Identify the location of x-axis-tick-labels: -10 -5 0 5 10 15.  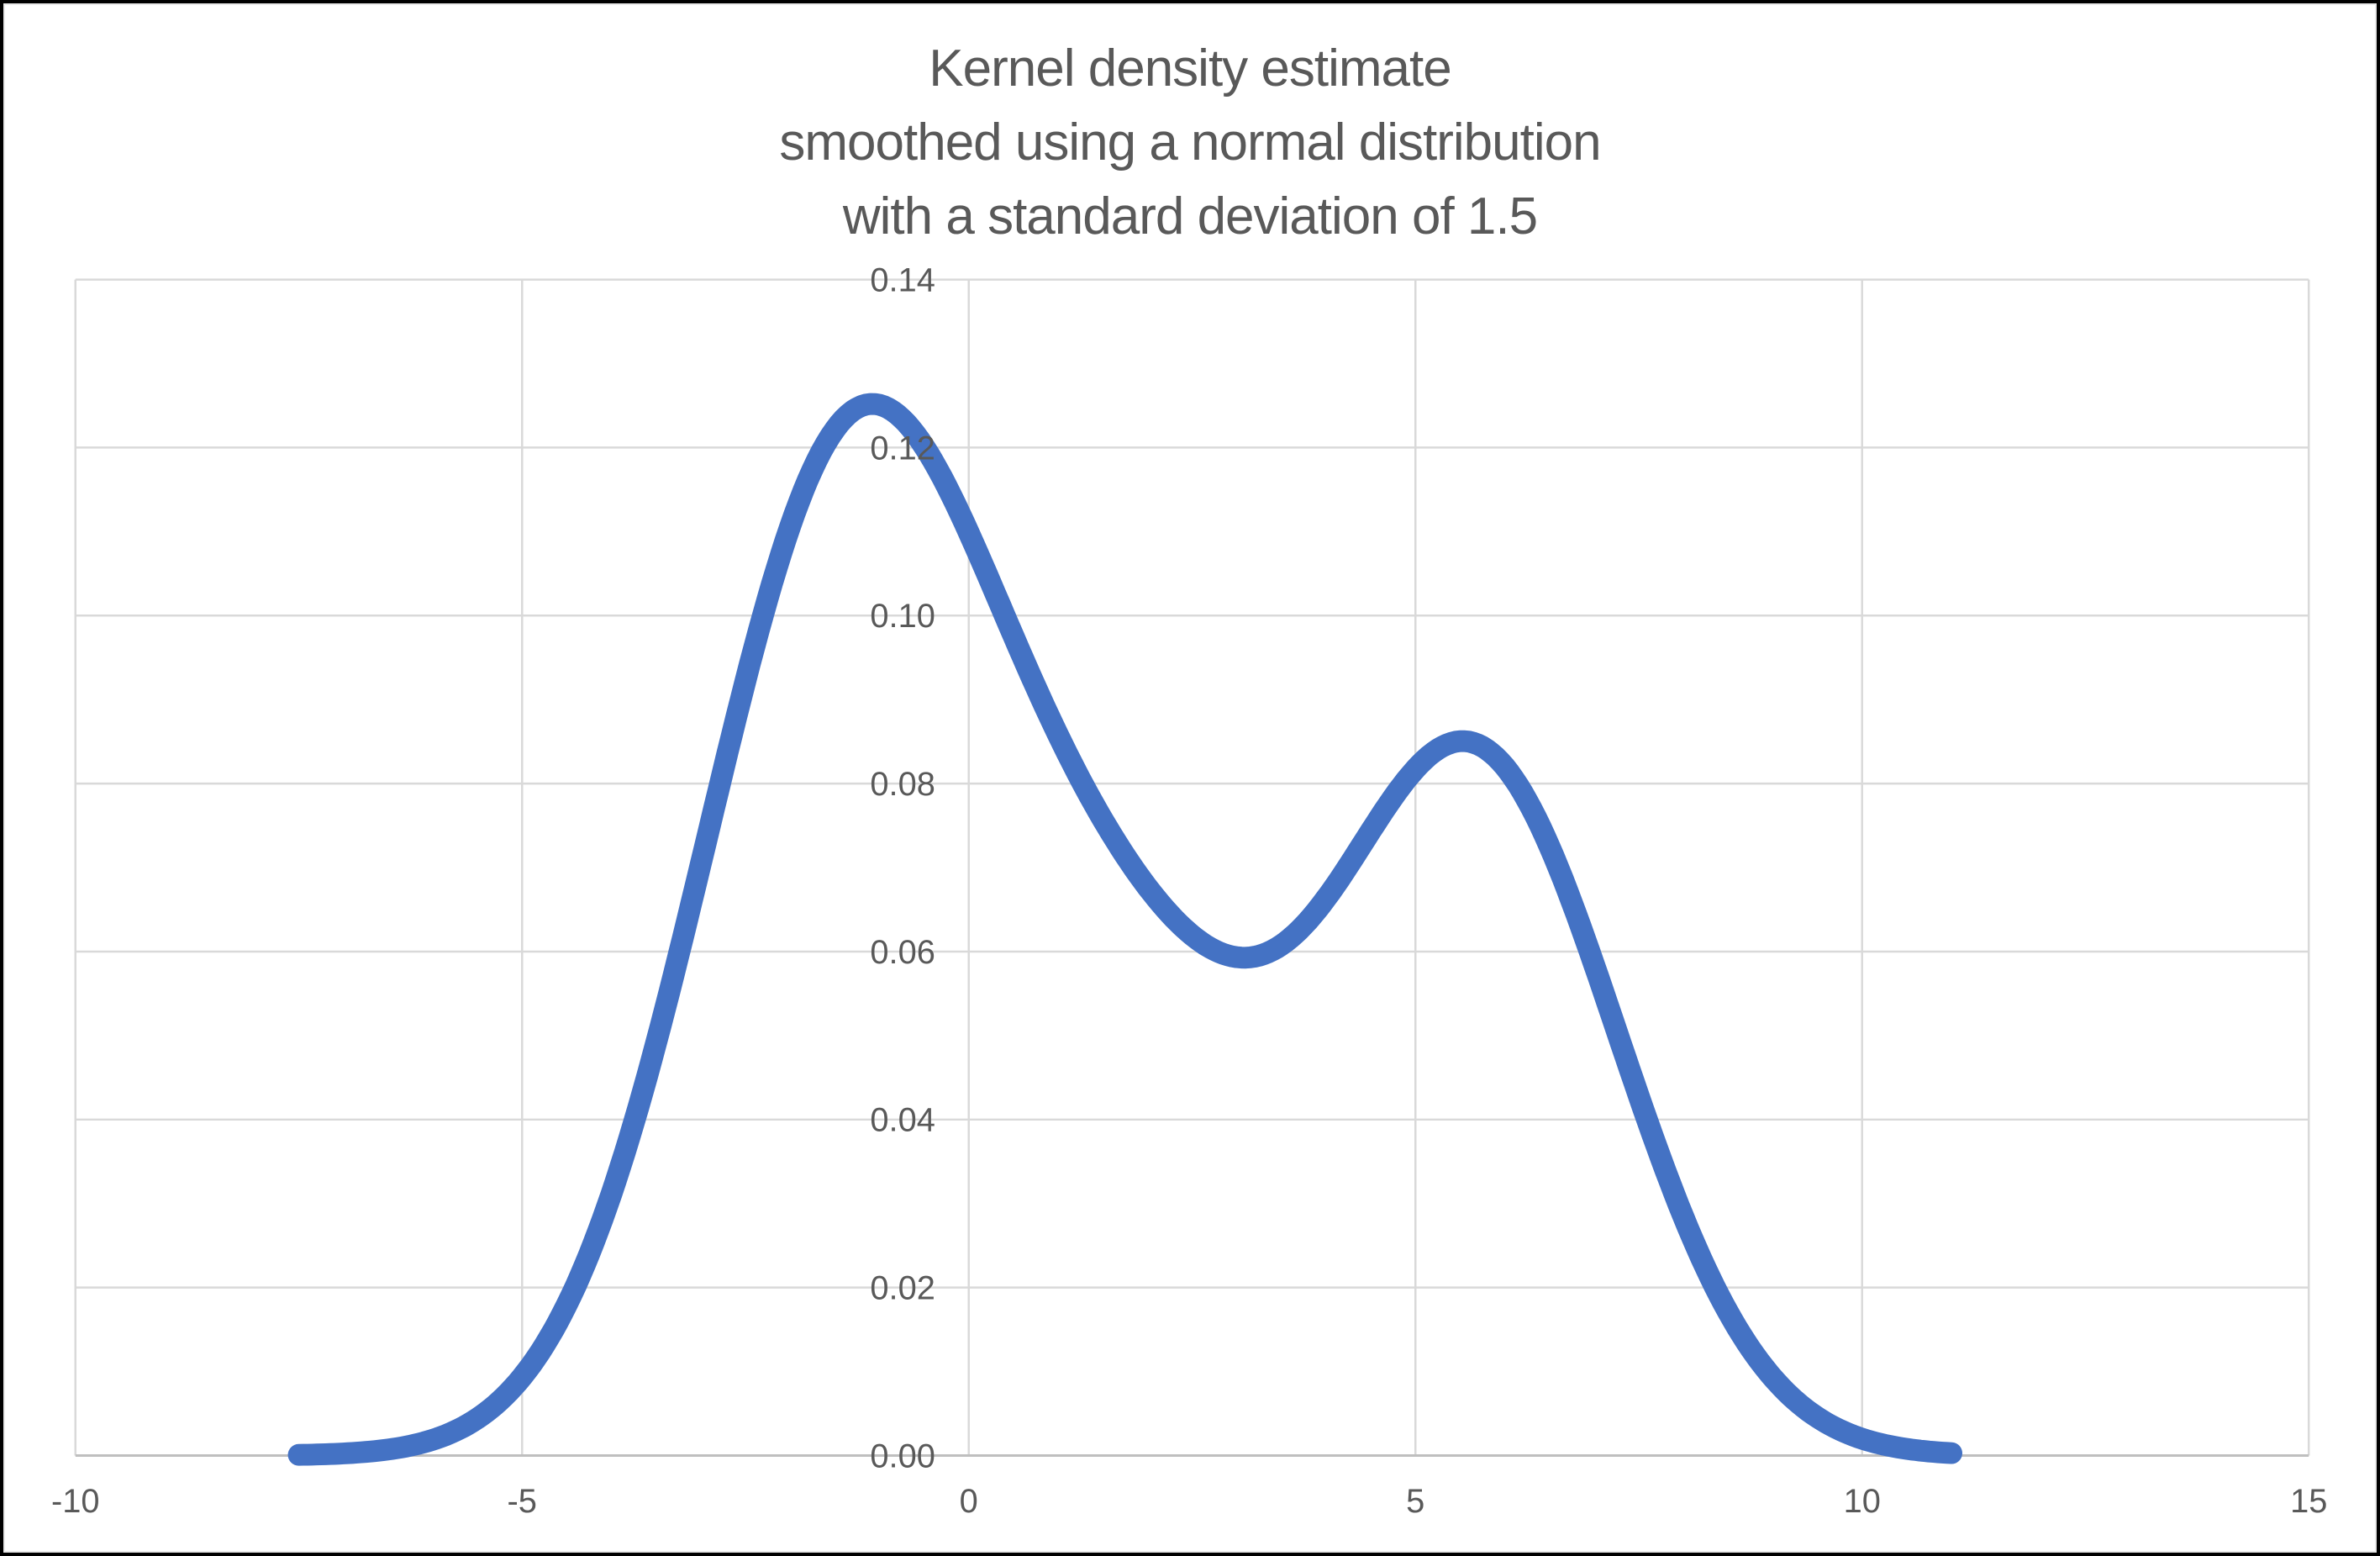
(1189, 1501).